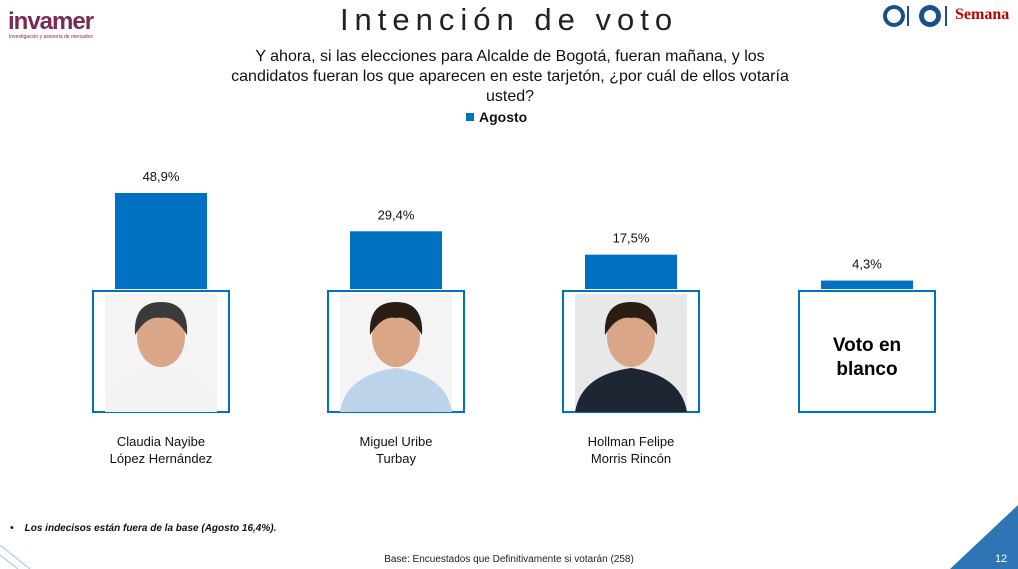 The image size is (1018, 569). What do you see at coordinates (631, 450) in the screenshot?
I see `x-tick-label: Hollman Felipe Morris Rincón` at bounding box center [631, 450].